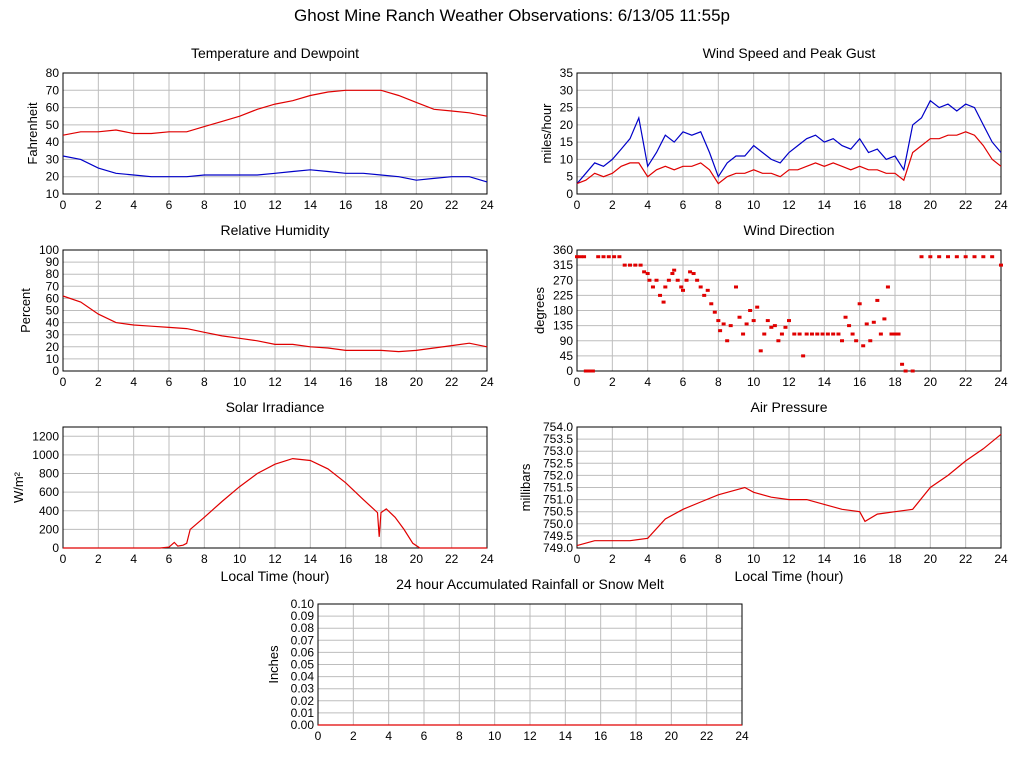 The height and width of the screenshot is (768, 1024). Describe the element at coordinates (789, 576) in the screenshot. I see `x-axis-label: Local Time (hour)` at that location.